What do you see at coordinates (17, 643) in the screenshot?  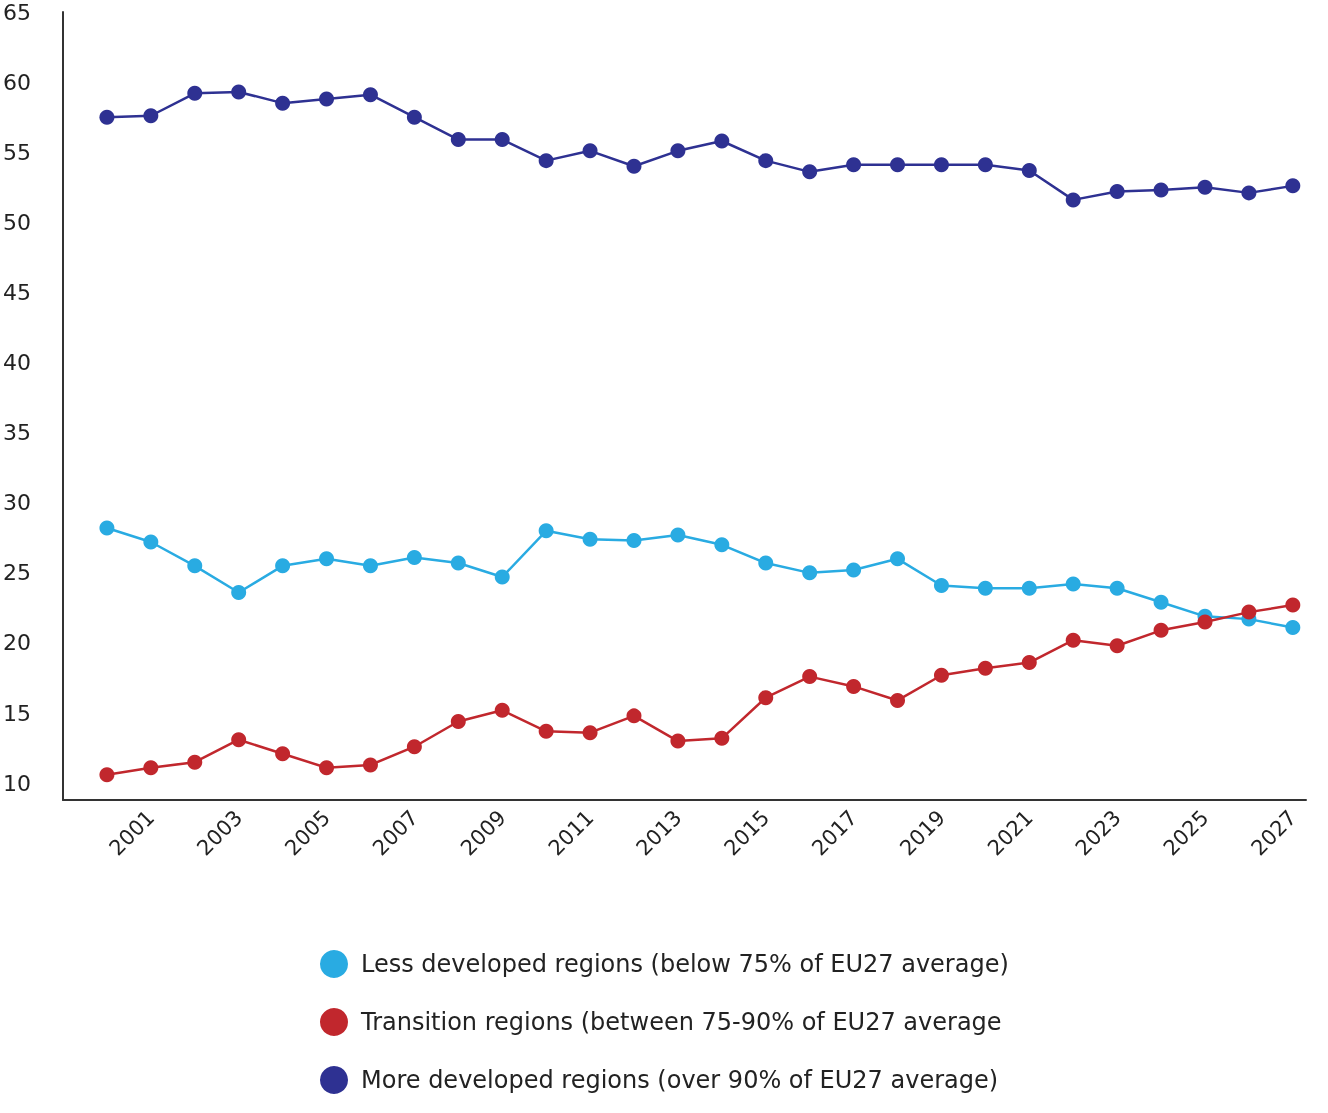 I see `y-tick-label: 20` at bounding box center [17, 643].